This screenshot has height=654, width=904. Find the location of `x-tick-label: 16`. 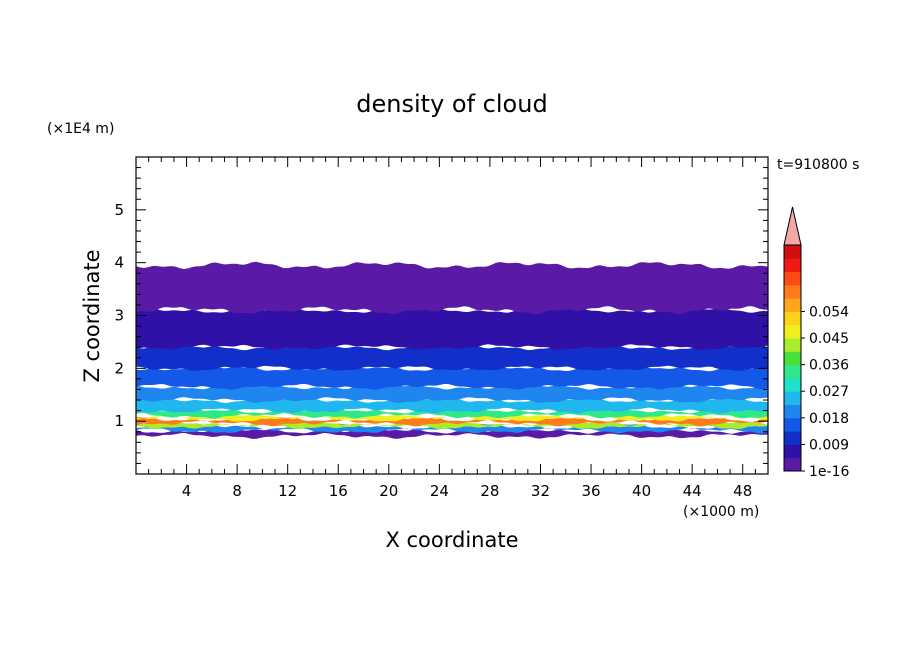

x-tick-label: 16 is located at coordinates (338, 491).